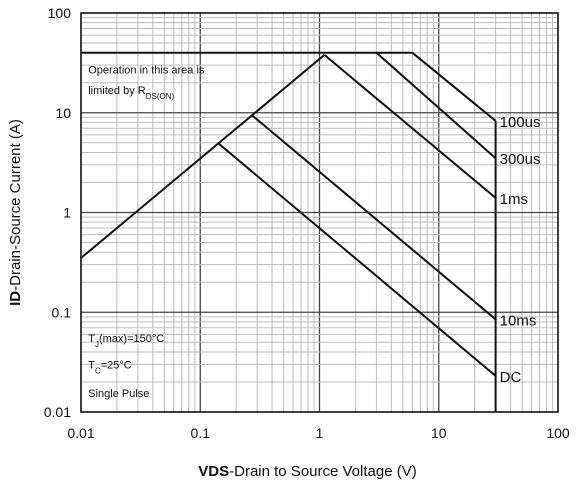 The width and height of the screenshot is (582, 490). What do you see at coordinates (67, 213) in the screenshot?
I see `y-tick-label: 1` at bounding box center [67, 213].